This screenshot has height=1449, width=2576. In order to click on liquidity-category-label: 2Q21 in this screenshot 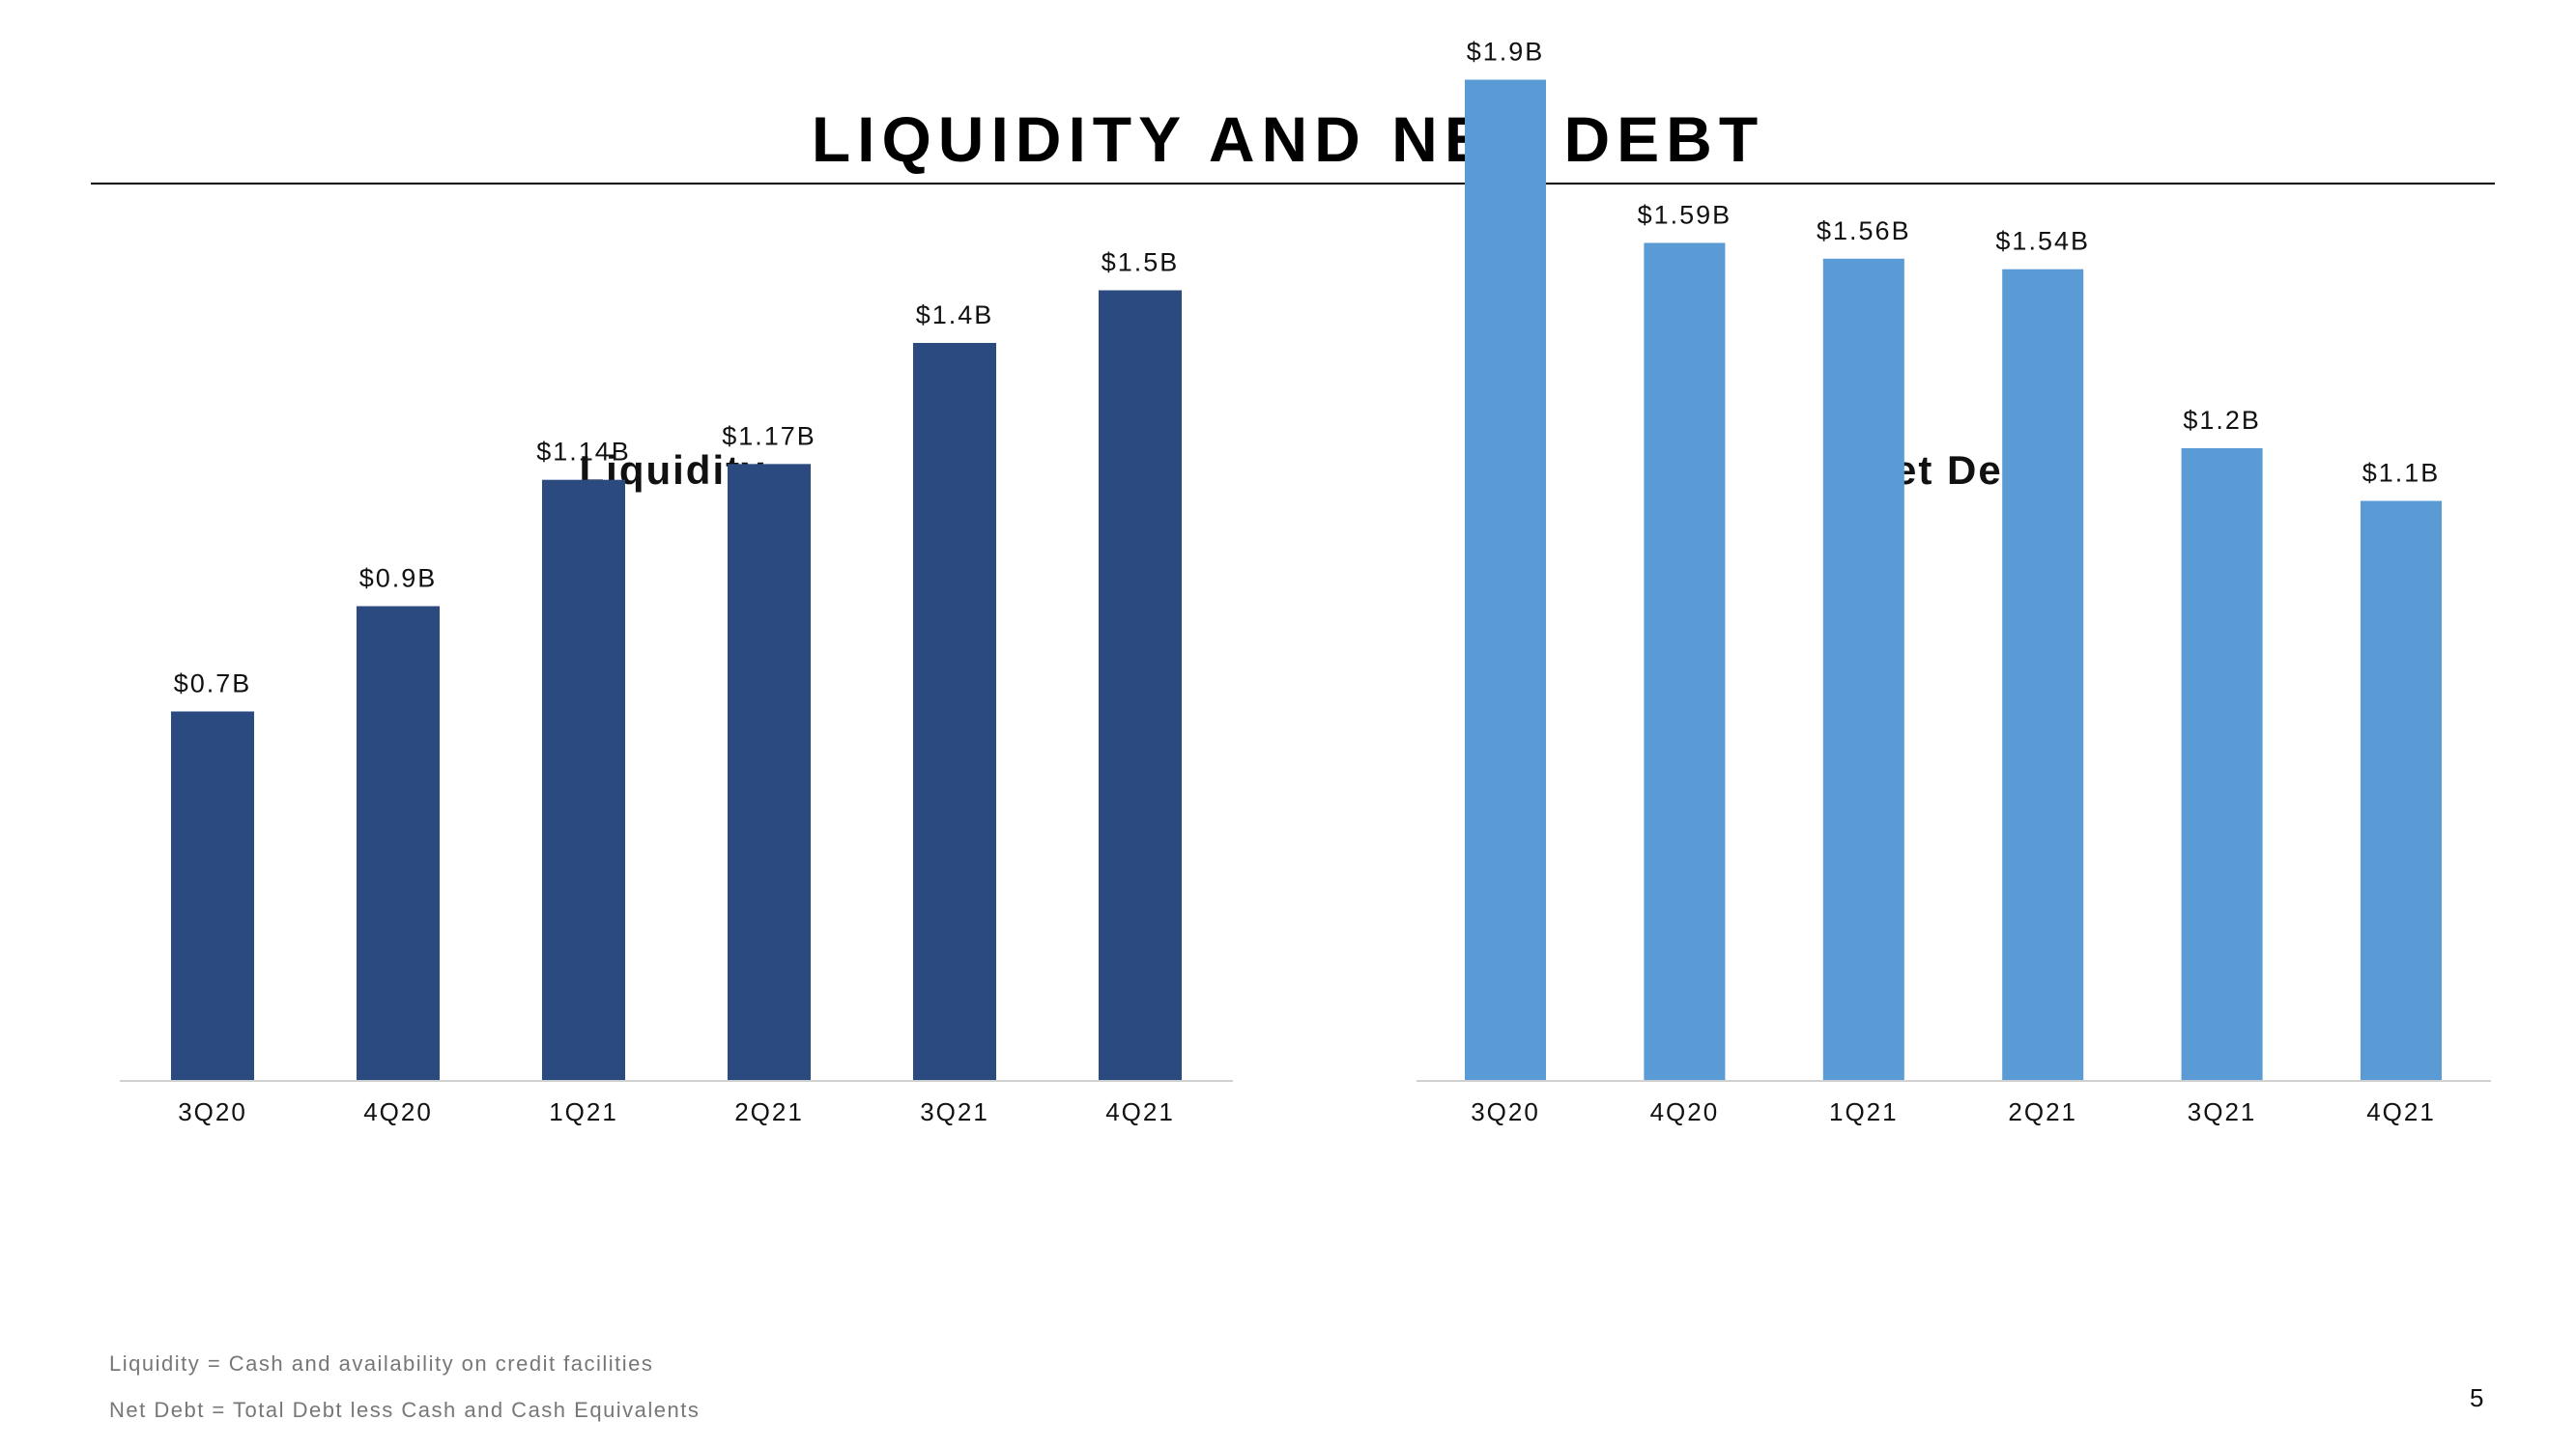, I will do `click(769, 1111)`.